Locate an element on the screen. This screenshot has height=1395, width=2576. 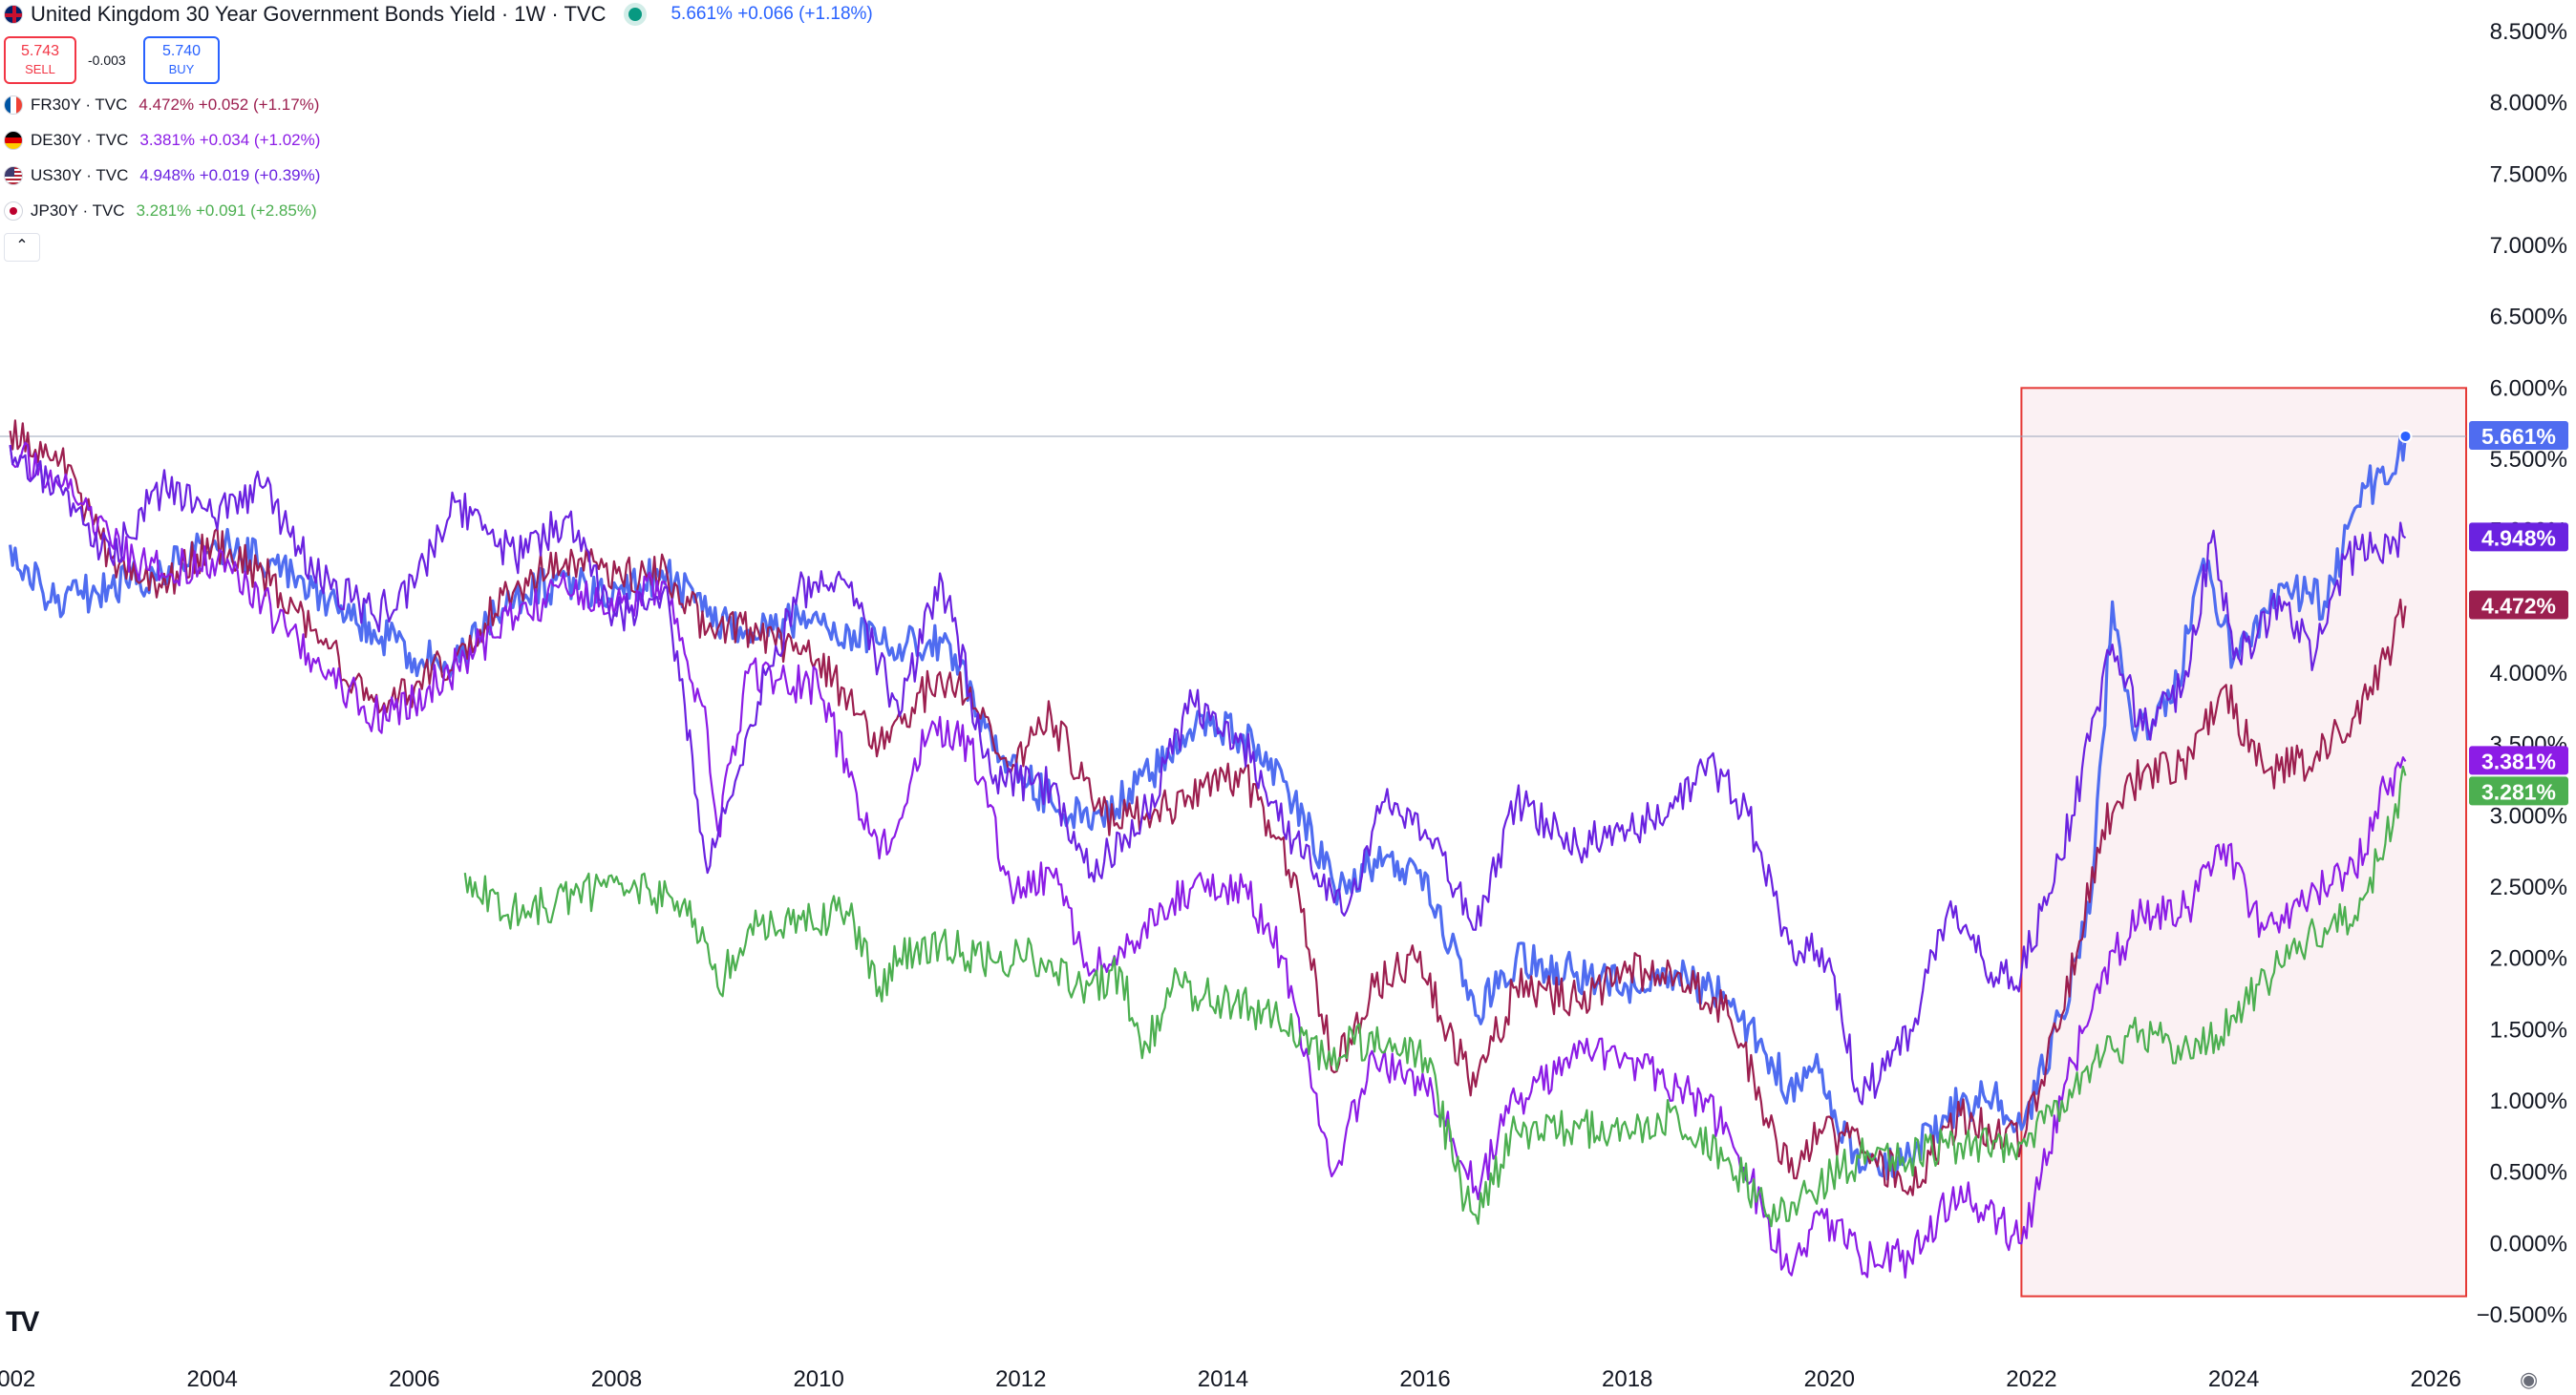
legend-symbol: US30Y · TVC is located at coordinates (80, 175).